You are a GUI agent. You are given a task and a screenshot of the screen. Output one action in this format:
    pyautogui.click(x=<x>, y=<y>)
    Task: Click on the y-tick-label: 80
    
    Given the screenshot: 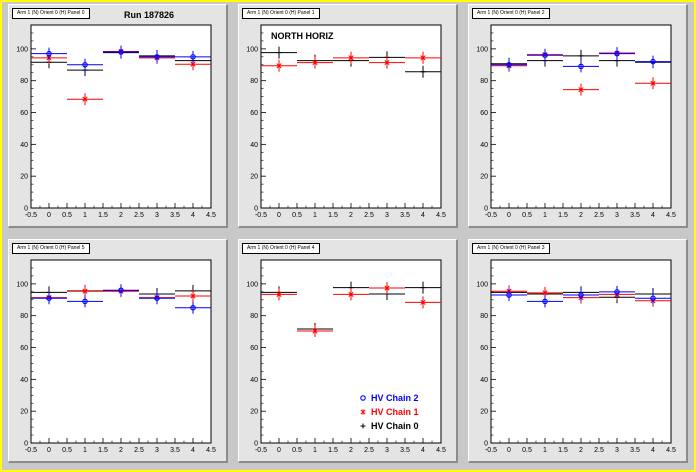 What is the action you would take?
    pyautogui.click(x=254, y=316)
    